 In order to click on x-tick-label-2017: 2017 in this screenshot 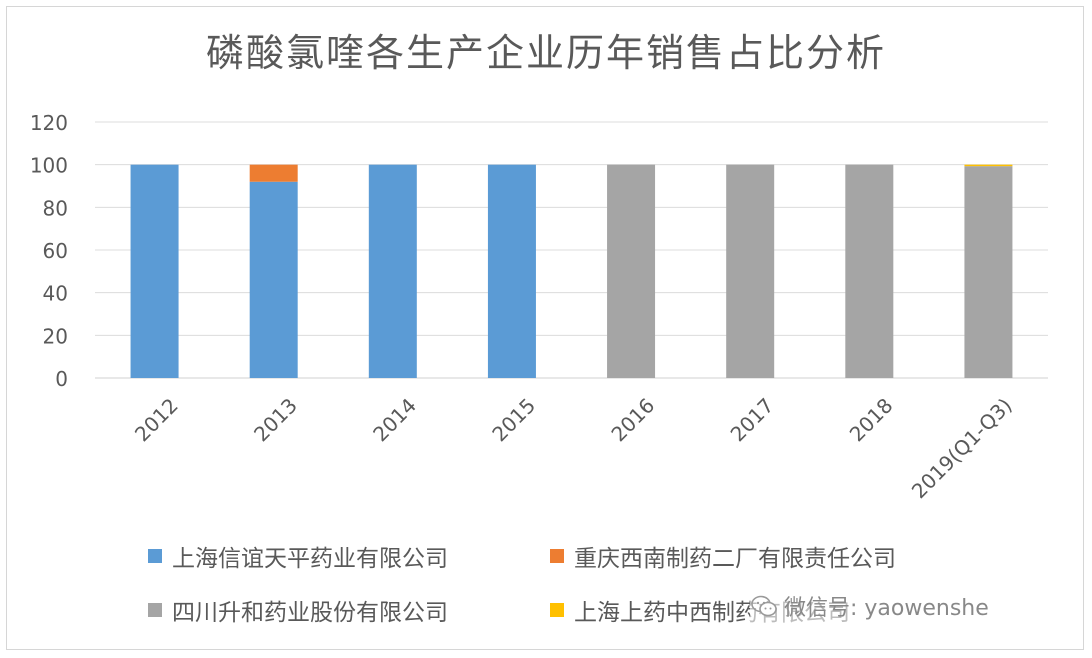, I will do `click(752, 419)`.